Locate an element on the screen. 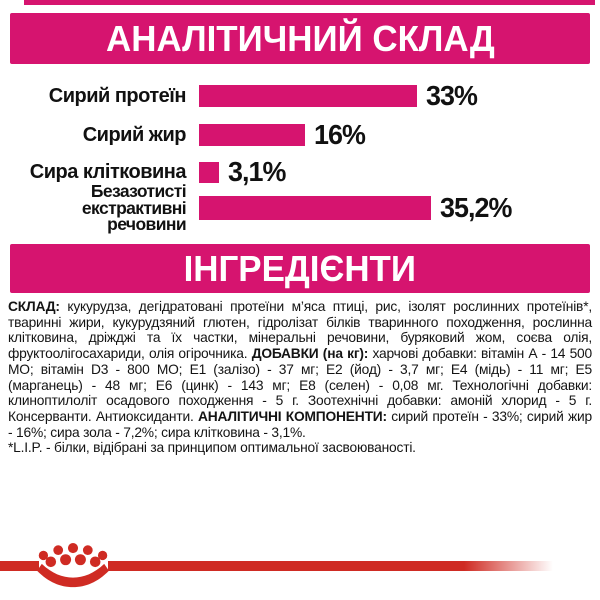  logo-right-red-bar is located at coordinates (330, 566).